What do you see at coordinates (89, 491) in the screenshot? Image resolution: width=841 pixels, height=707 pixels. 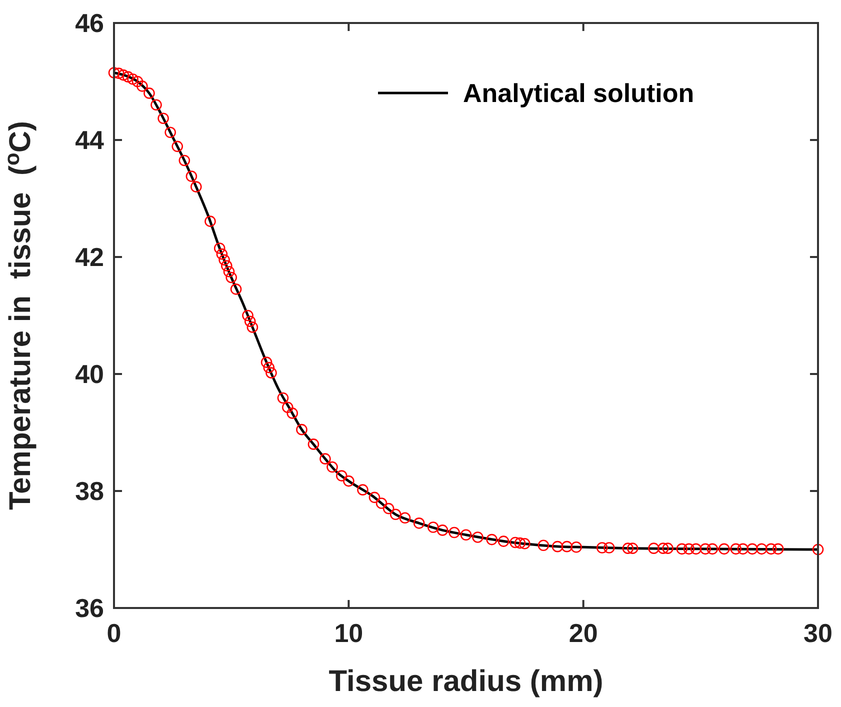 I see `y-tick-label: 38` at bounding box center [89, 491].